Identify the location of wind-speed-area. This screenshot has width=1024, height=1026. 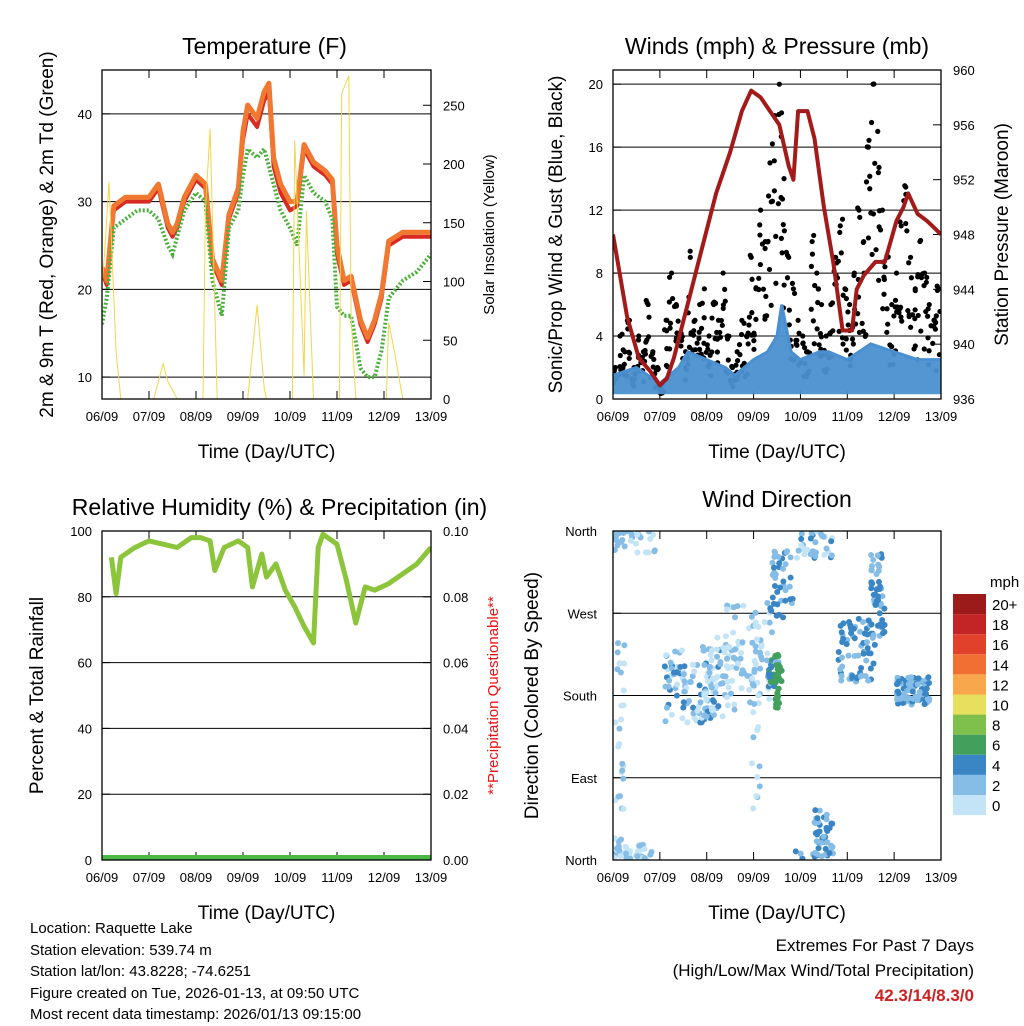
(777, 349).